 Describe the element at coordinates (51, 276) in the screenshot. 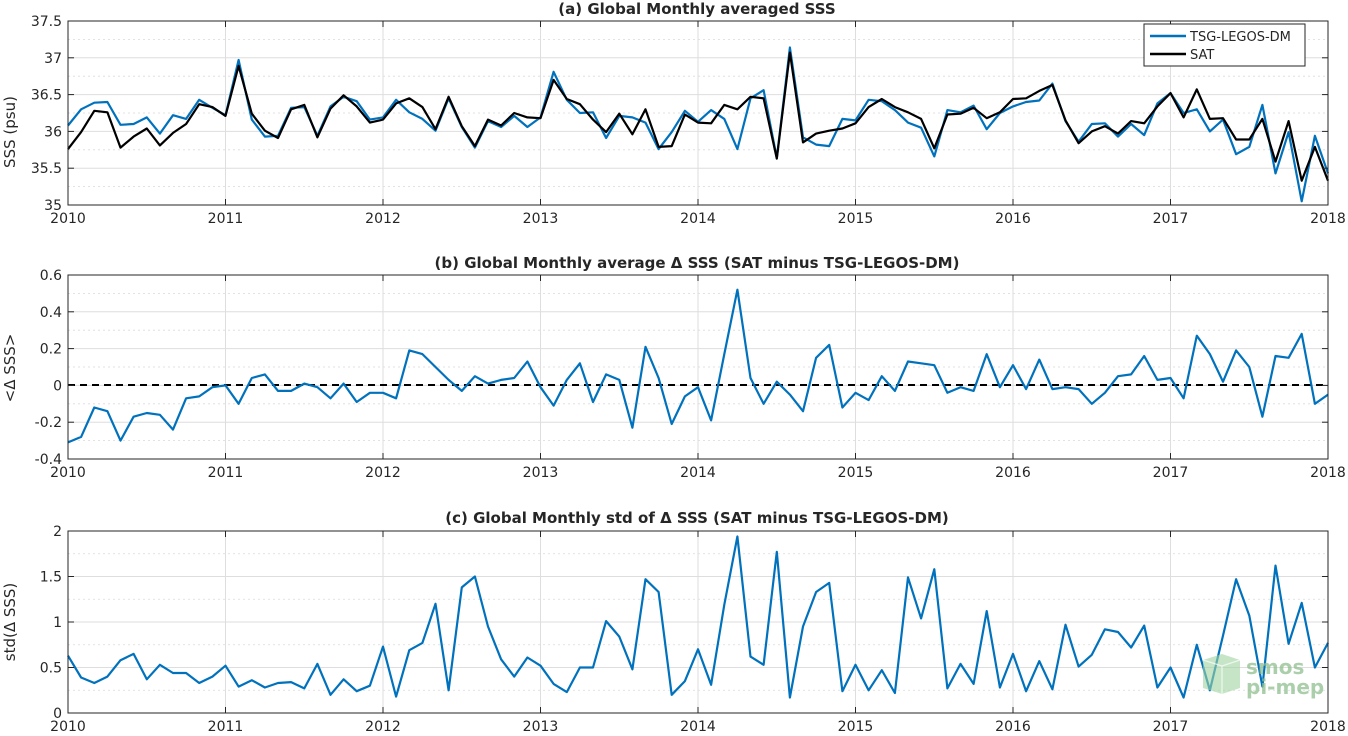

I see `y-tick-label: 0.6` at that location.